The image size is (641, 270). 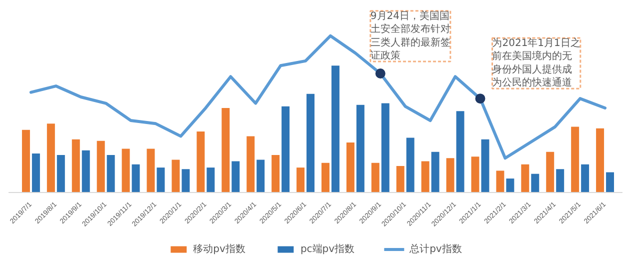 What do you see at coordinates (219, 249) in the screenshot?
I see `legend-label: 移动pv指数` at bounding box center [219, 249].